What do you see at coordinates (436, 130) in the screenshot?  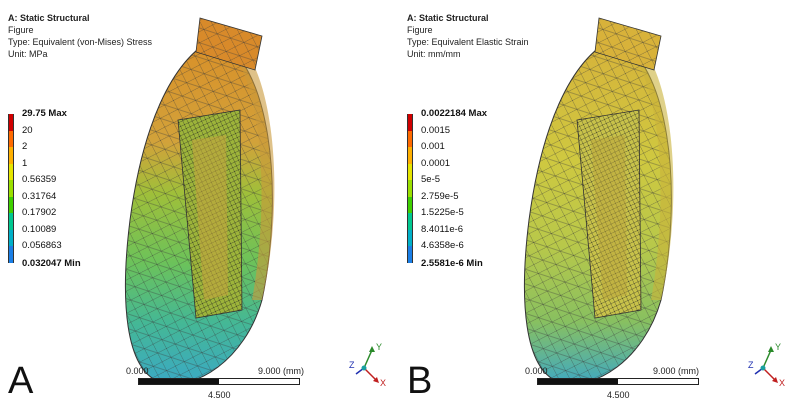 I see `legend-label: 0.0015` at bounding box center [436, 130].